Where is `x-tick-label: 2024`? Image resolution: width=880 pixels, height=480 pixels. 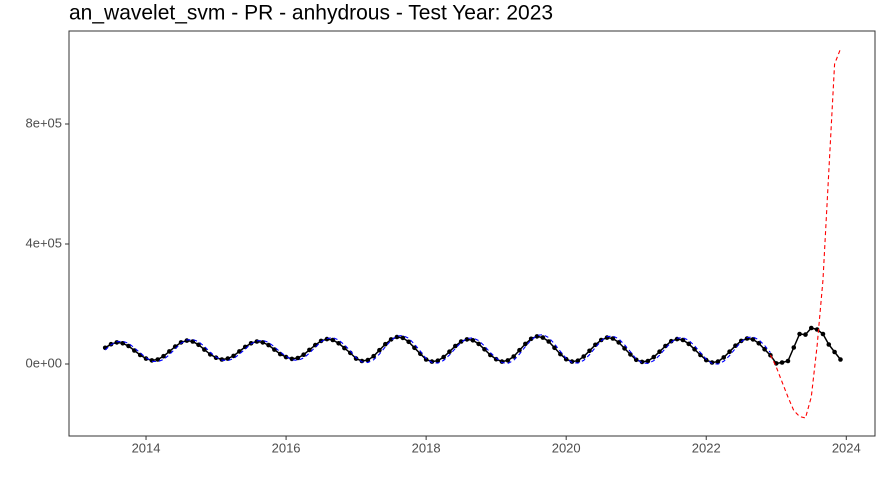
x-tick-label: 2024 is located at coordinates (846, 447).